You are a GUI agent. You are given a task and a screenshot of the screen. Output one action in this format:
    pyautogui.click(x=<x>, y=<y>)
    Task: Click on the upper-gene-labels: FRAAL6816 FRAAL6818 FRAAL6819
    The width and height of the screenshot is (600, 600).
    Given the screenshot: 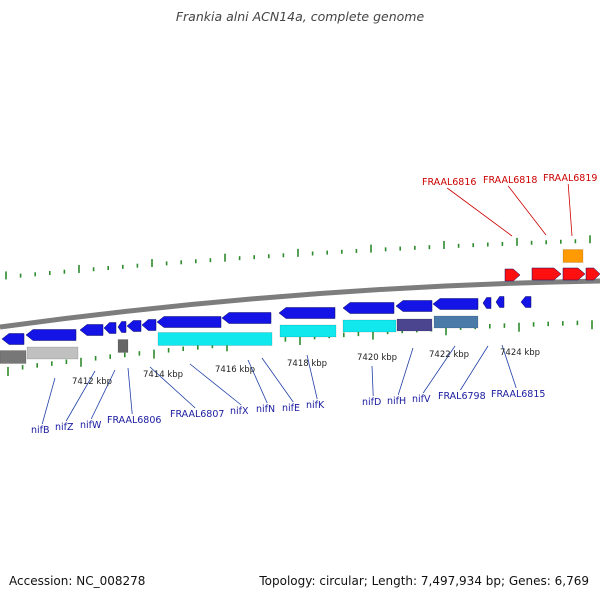 What is the action you would take?
    pyautogui.click(x=509, y=180)
    